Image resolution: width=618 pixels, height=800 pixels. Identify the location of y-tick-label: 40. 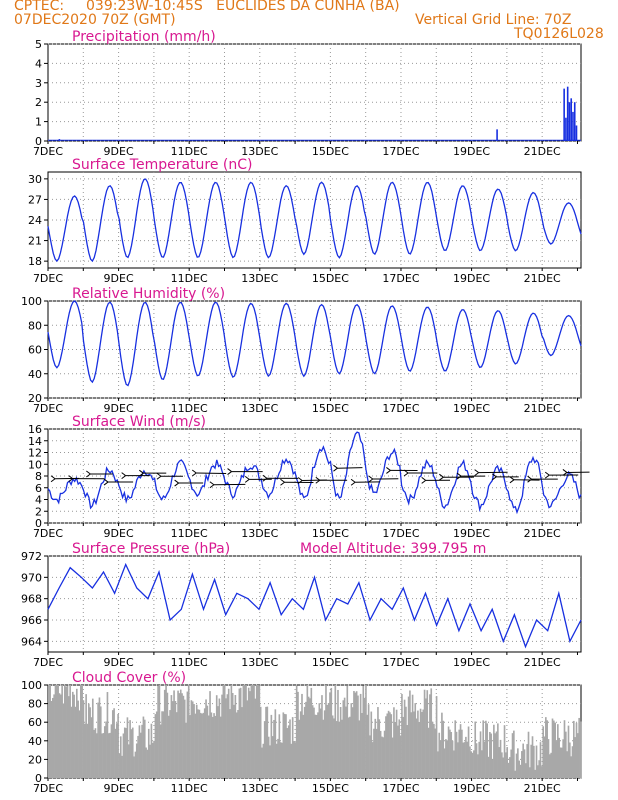
(35, 374).